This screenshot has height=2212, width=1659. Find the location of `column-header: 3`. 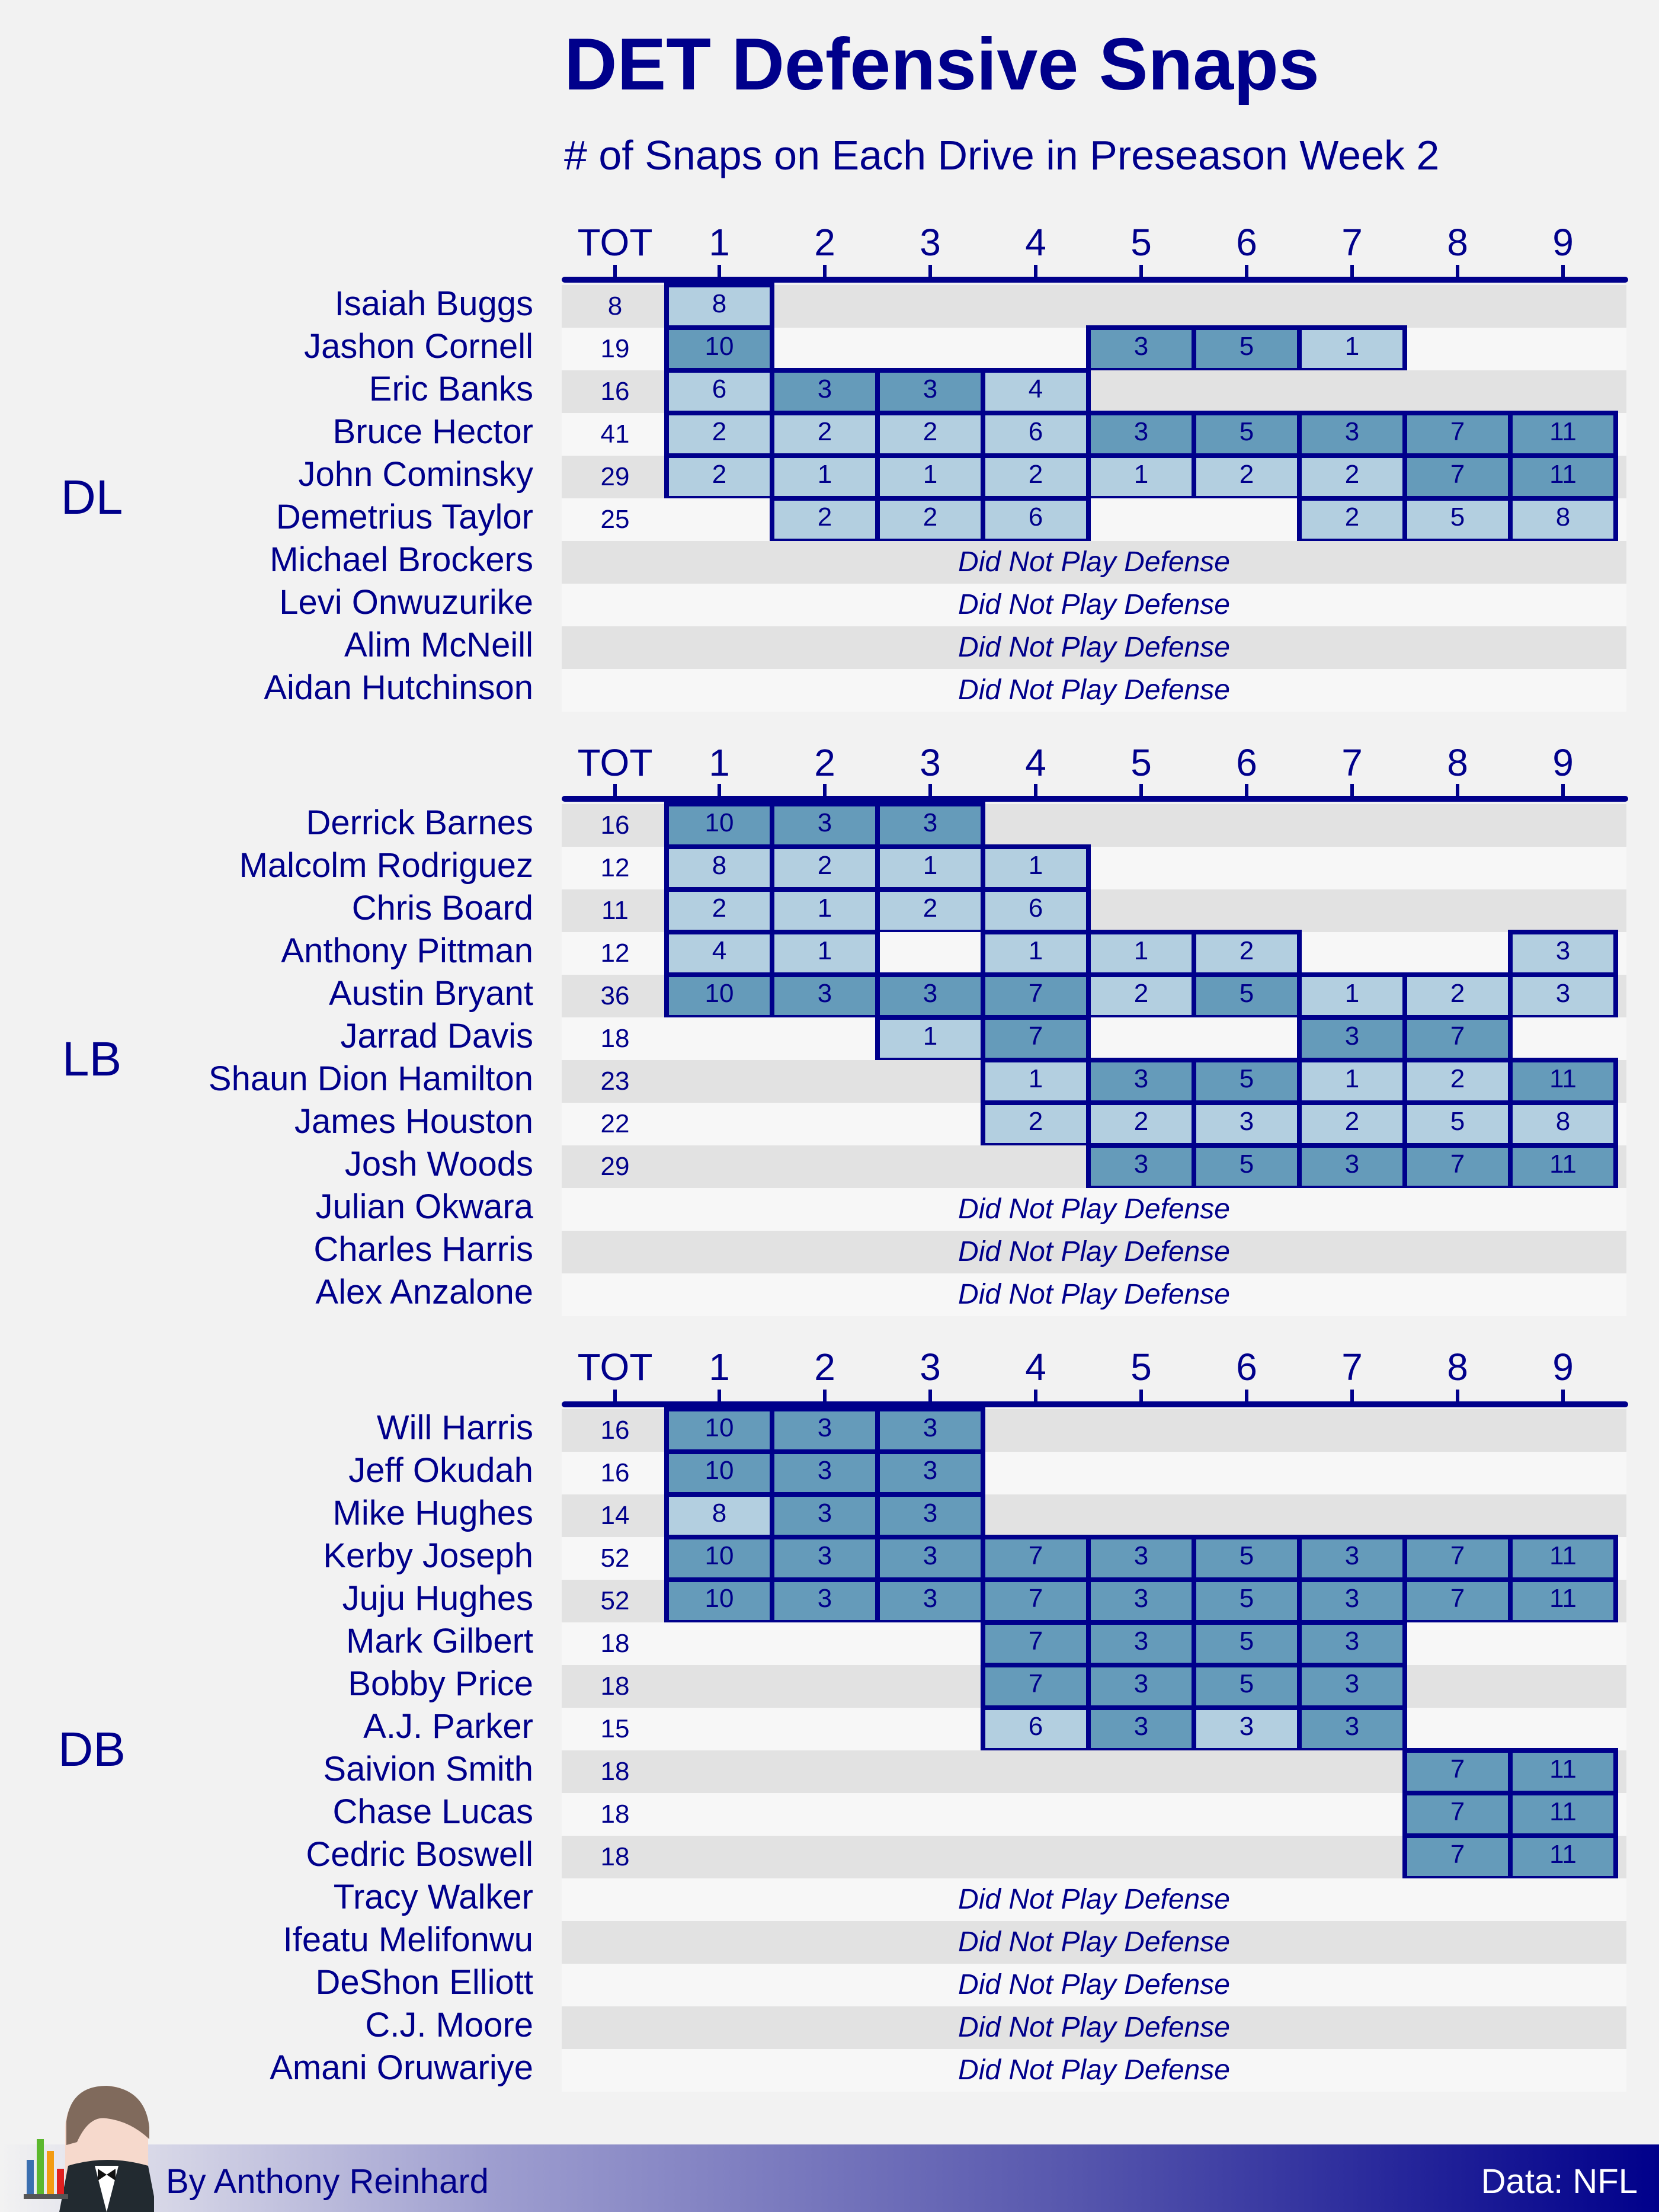

column-header: 3 is located at coordinates (930, 762).